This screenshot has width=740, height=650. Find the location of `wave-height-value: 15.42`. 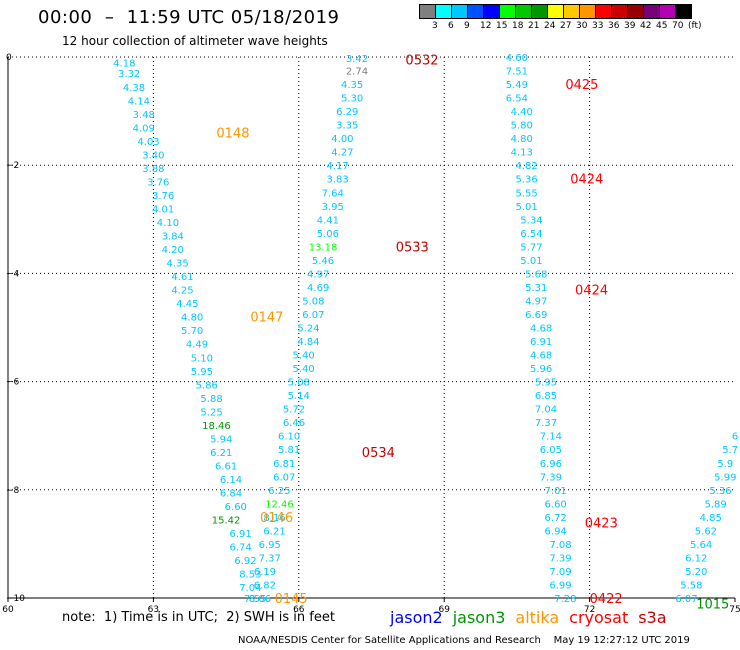

wave-height-value: 15.42 is located at coordinates (226, 521).